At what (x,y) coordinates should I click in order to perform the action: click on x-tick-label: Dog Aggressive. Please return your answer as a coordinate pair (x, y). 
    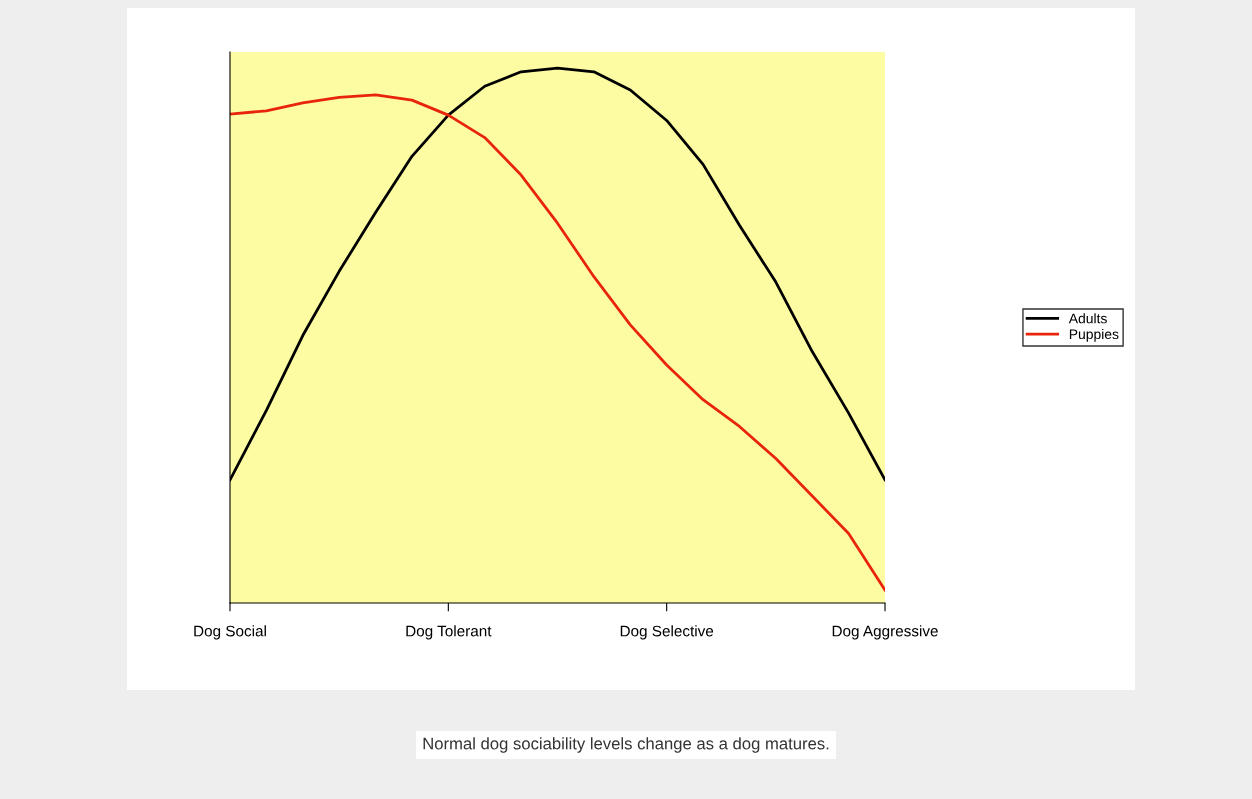
    Looking at the image, I should click on (885, 632).